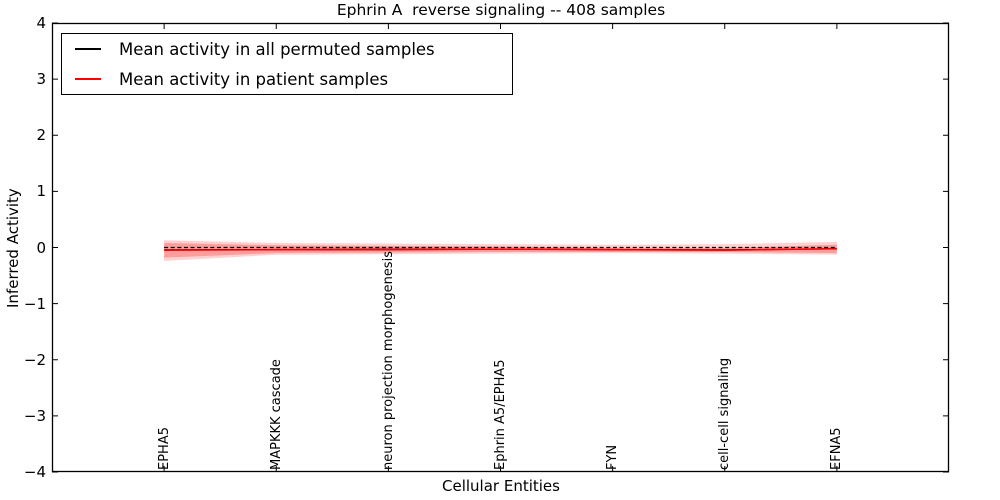 The width and height of the screenshot is (1000, 500). Describe the element at coordinates (41, 79) in the screenshot. I see `y-tick-label: 3` at that location.